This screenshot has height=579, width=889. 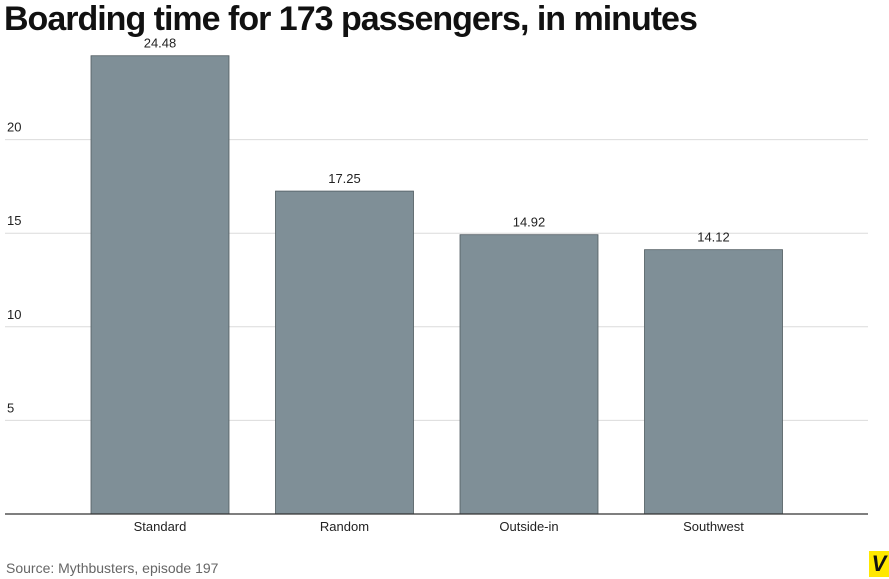 What do you see at coordinates (529, 222) in the screenshot?
I see `value-label: 14.92` at bounding box center [529, 222].